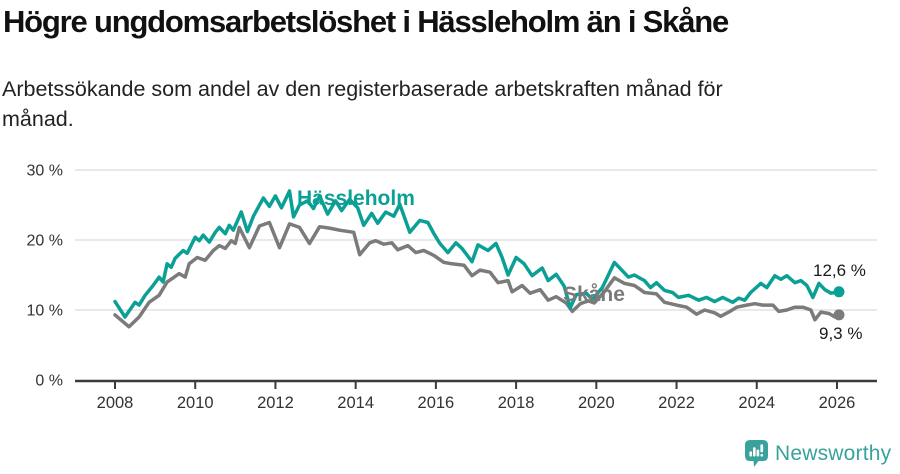  What do you see at coordinates (355, 403) in the screenshot?
I see `x-axis-tick-label: 2014` at bounding box center [355, 403].